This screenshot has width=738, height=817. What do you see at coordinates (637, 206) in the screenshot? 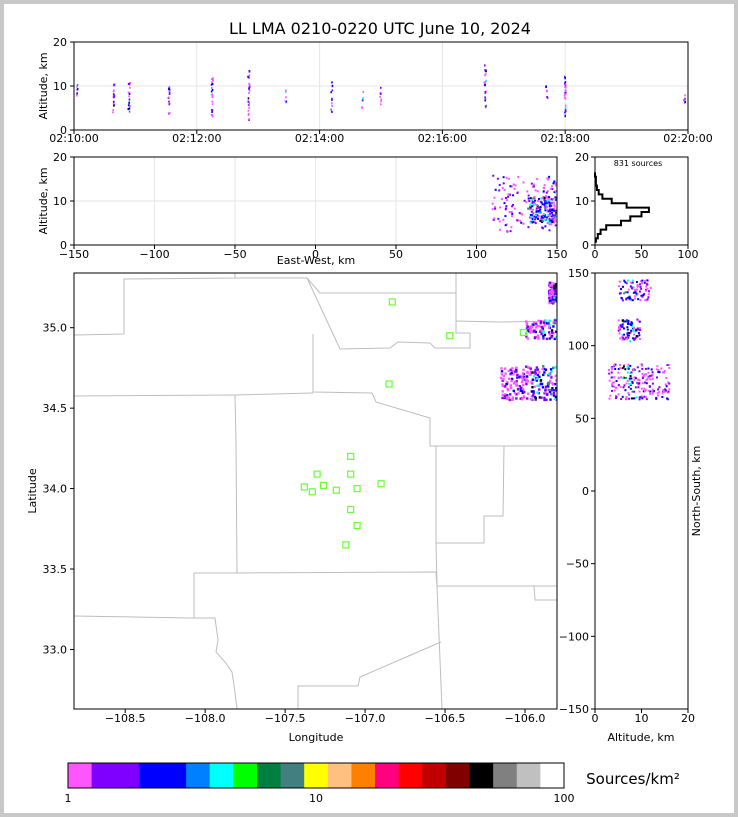
I see `histogram-panel: 0 50 100 0 10 20 831 sources` at bounding box center [637, 206].